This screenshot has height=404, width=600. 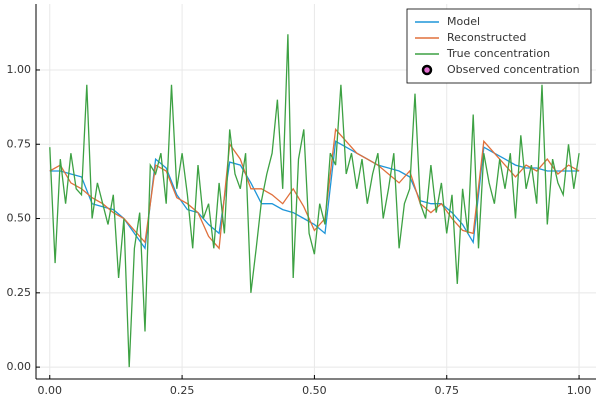 I want to click on legend-marker, so click(x=427, y=70).